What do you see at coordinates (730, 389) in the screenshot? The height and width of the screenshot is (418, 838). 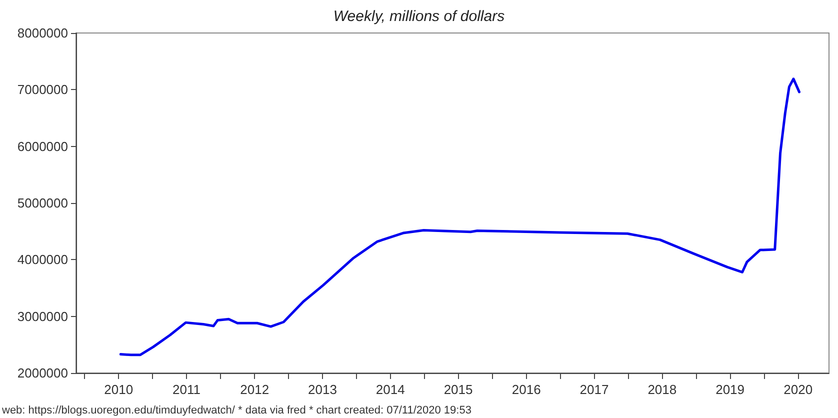 I see `x-tick-label: 2019` at bounding box center [730, 389].